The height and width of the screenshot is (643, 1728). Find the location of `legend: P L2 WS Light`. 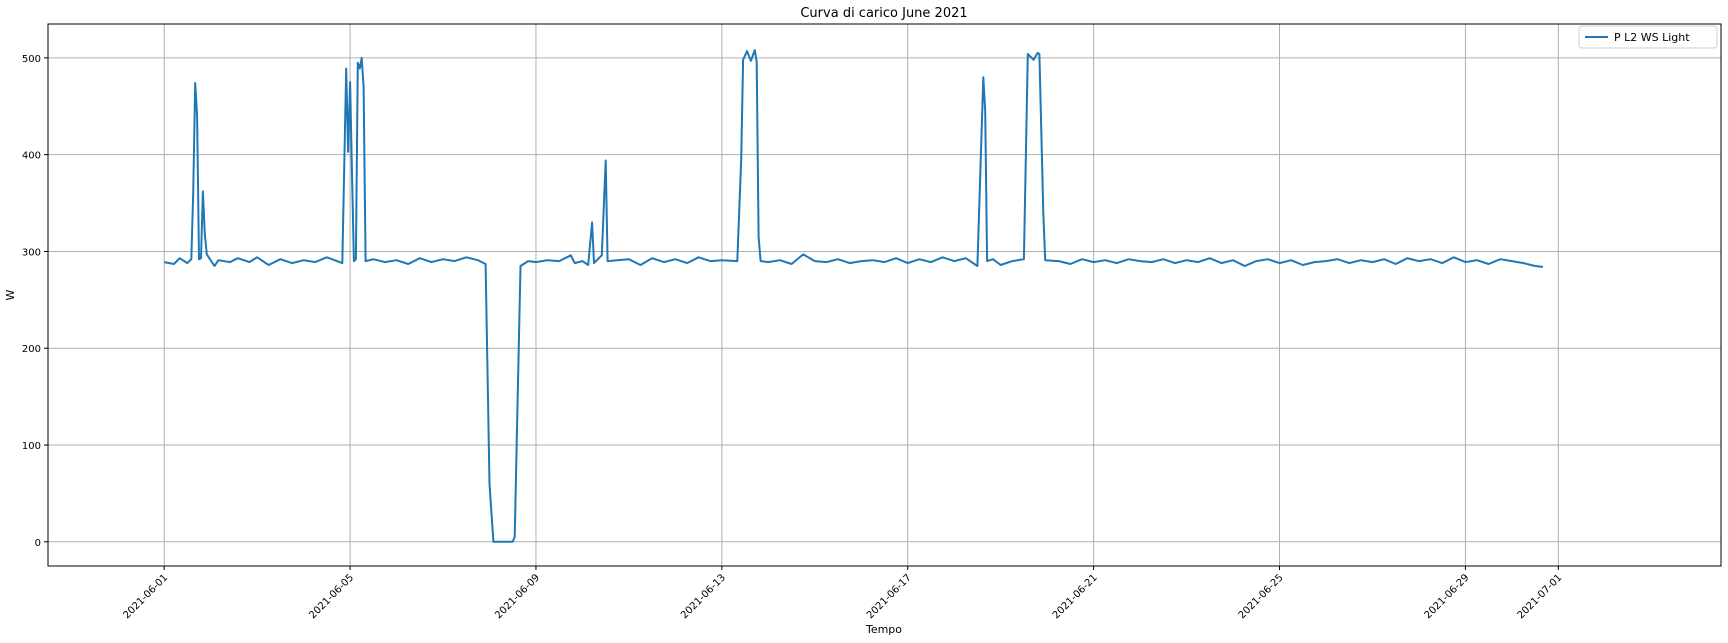

legend: P L2 WS Light is located at coordinates (1648, 37).